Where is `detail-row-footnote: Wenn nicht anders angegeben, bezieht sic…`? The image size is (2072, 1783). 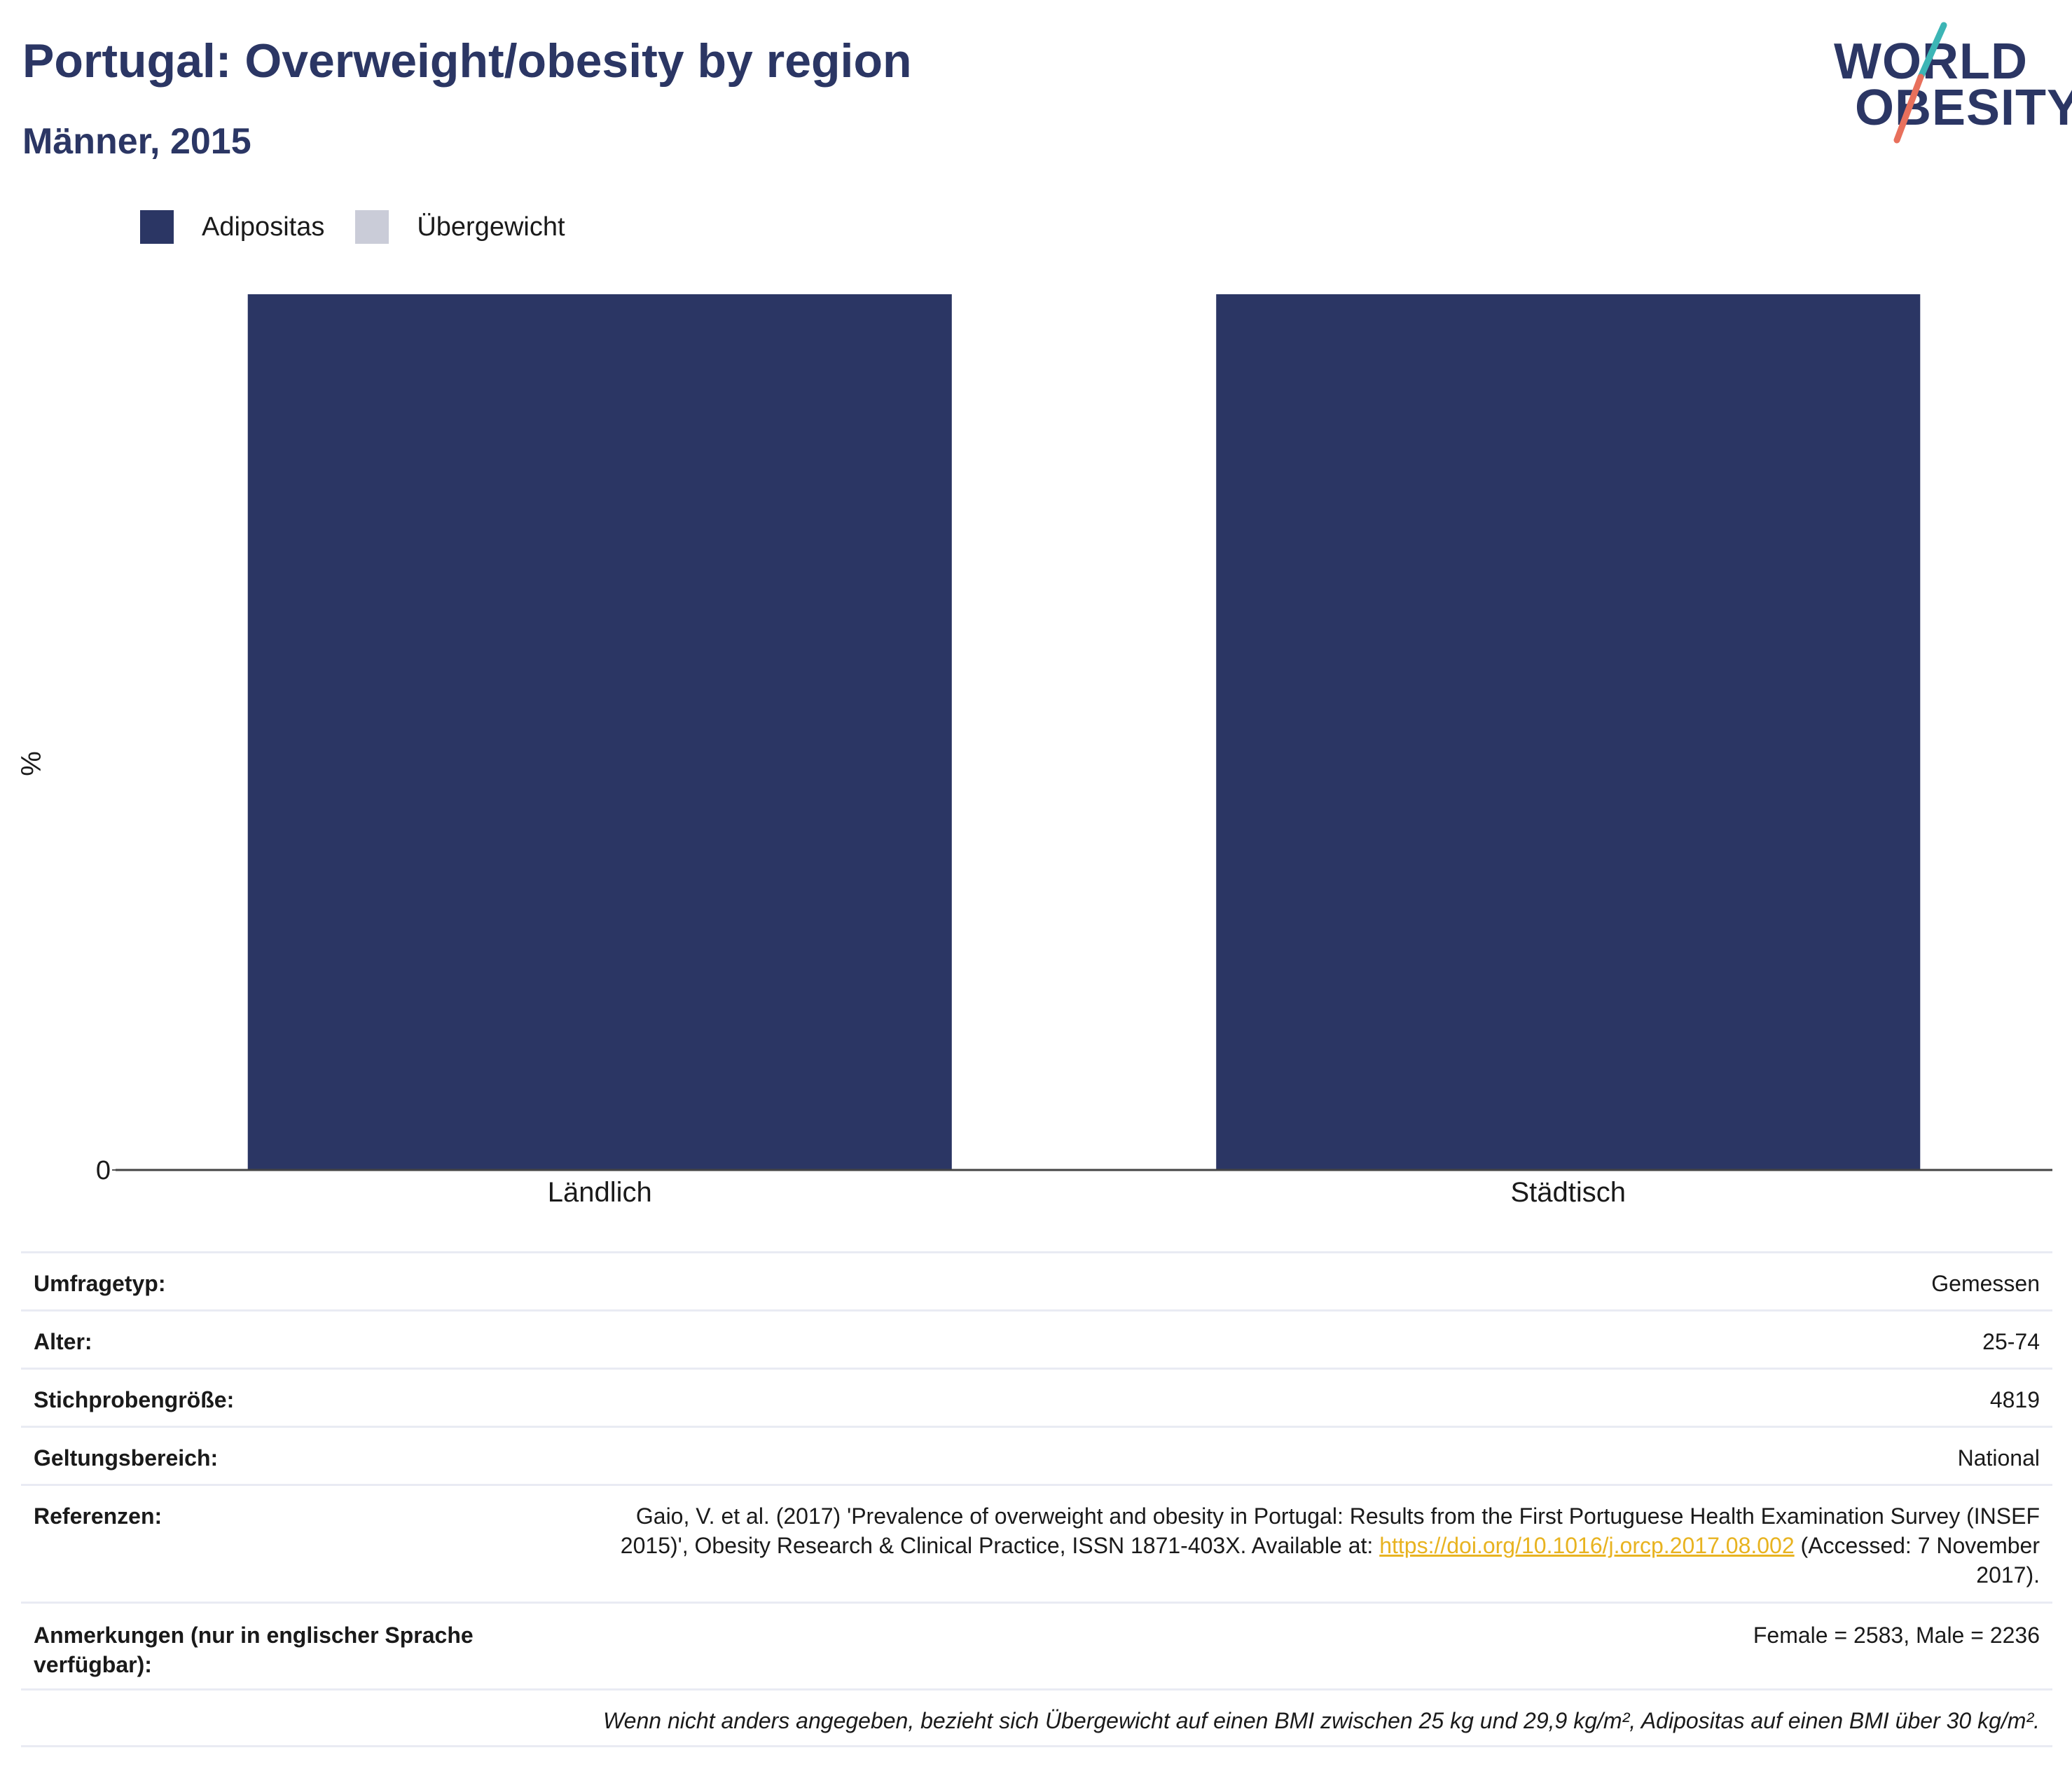 detail-row-footnote: Wenn nicht anders angegeben, bezieht sic… is located at coordinates (1037, 1717).